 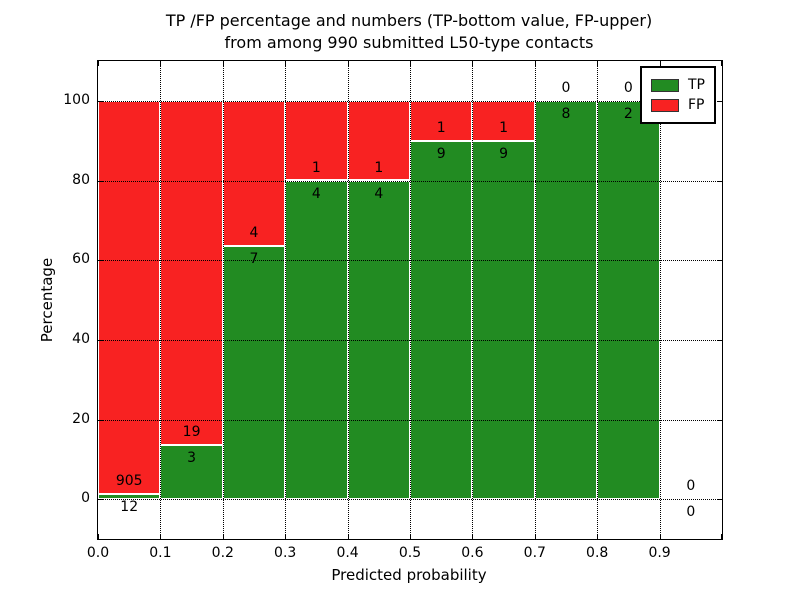 I want to click on legend-entry-fp: FP, so click(x=678, y=105).